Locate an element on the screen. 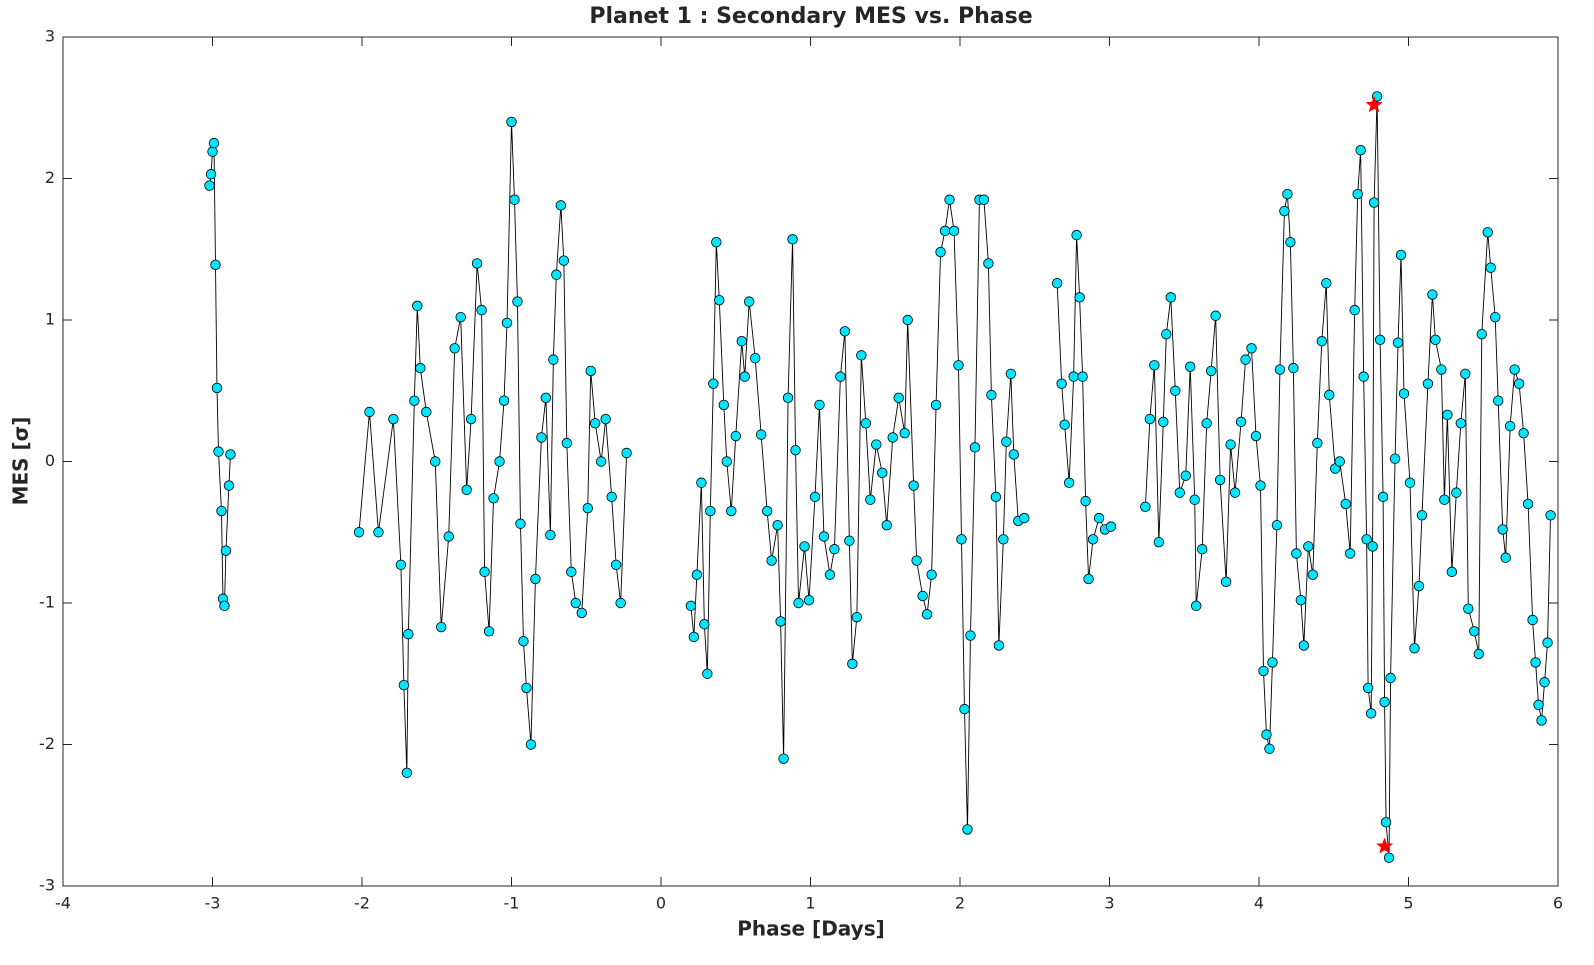 This screenshot has width=1594, height=965. x-tick-label: -1 is located at coordinates (512, 903).